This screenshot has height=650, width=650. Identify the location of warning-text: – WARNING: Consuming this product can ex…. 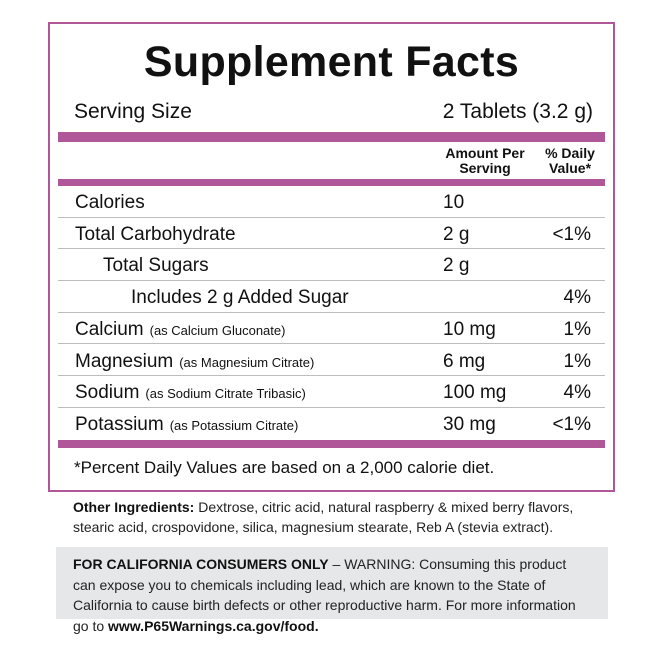
(324, 595).